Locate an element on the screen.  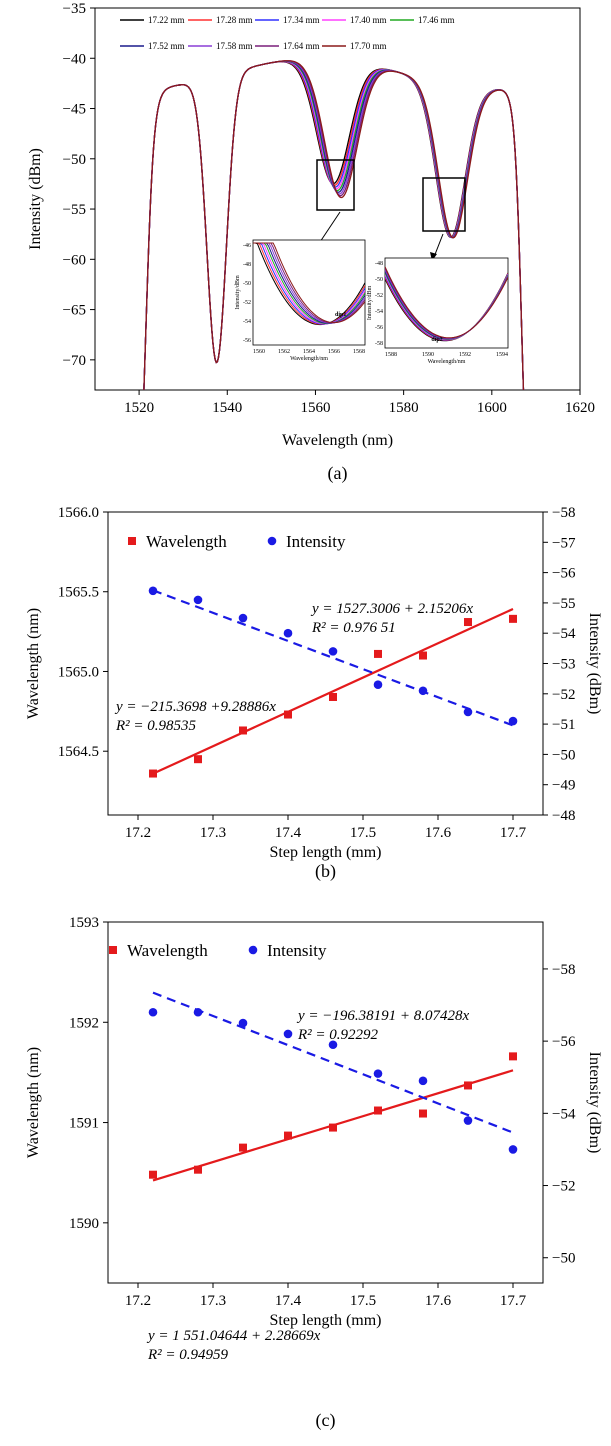
legend-a-label: 17.40 mm is located at coordinates (368, 20).